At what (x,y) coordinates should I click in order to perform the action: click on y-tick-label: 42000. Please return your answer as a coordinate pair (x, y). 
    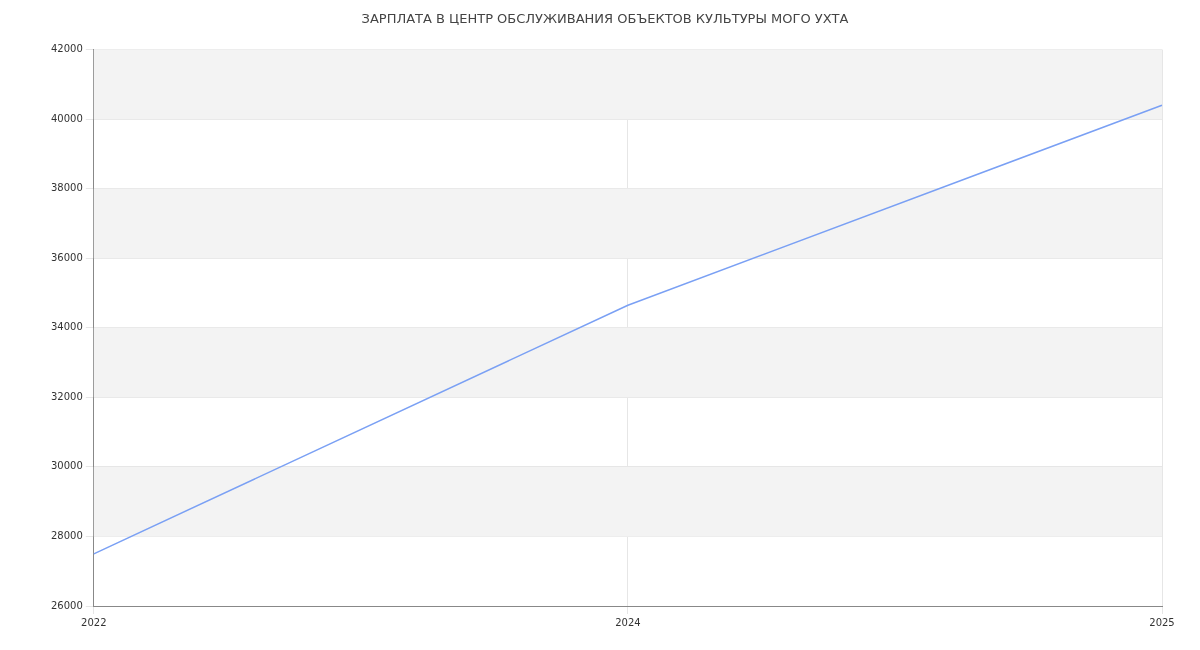
    Looking at the image, I should click on (67, 49).